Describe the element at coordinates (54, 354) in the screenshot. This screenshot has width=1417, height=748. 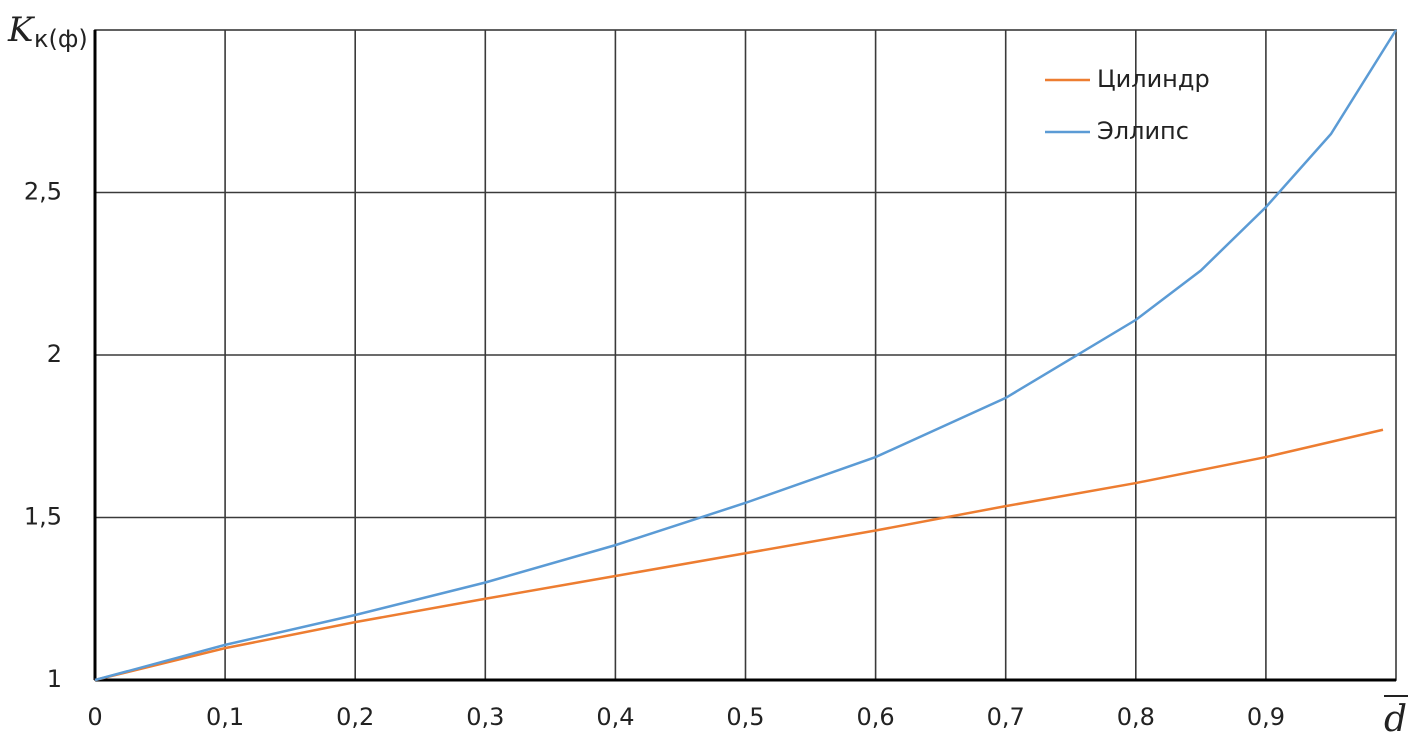
I see `y-tick-label: 2` at that location.